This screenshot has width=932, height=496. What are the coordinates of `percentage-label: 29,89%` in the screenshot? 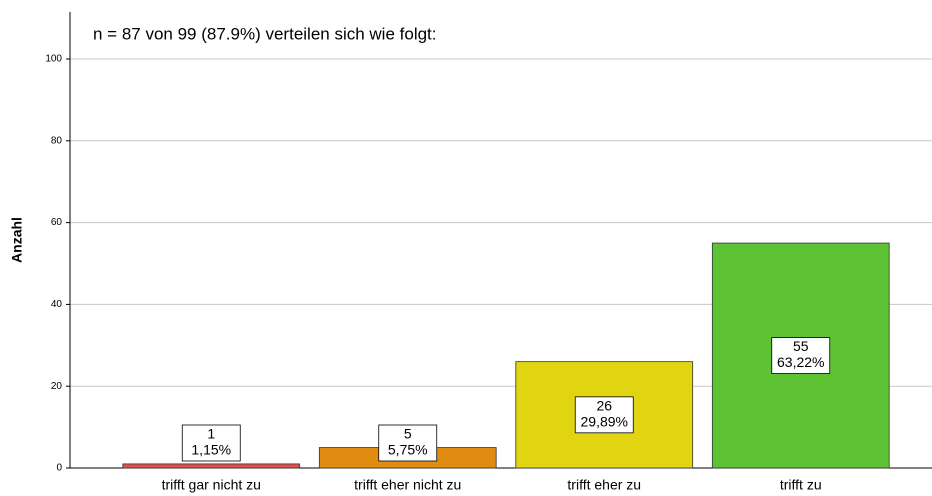 It's located at (604, 422).